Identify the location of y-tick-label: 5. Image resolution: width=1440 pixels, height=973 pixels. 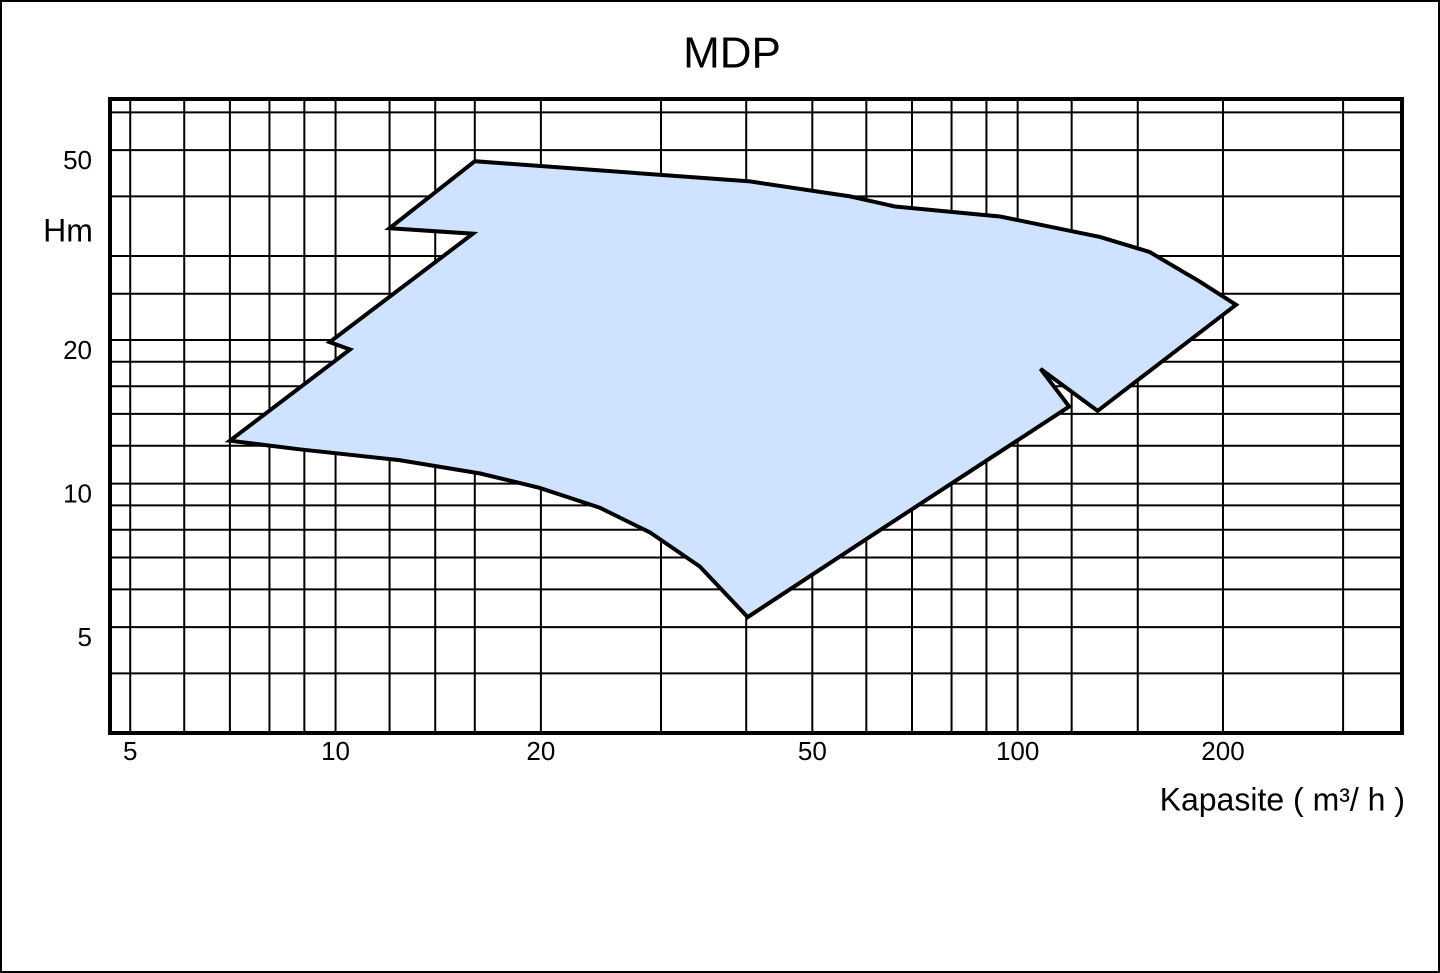
(85, 637).